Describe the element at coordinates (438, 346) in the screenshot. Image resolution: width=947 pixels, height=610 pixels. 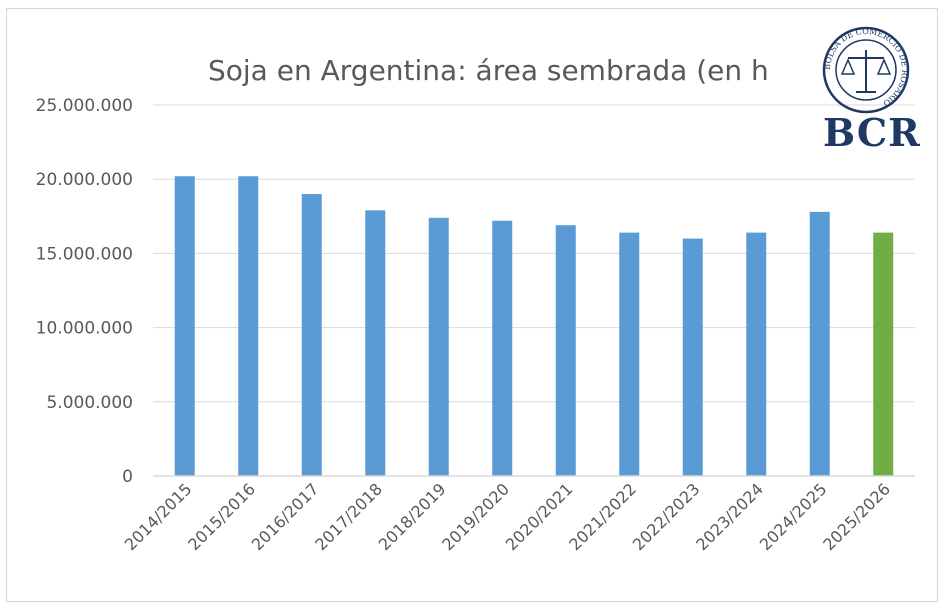
I see `bar-2018-2019` at that location.